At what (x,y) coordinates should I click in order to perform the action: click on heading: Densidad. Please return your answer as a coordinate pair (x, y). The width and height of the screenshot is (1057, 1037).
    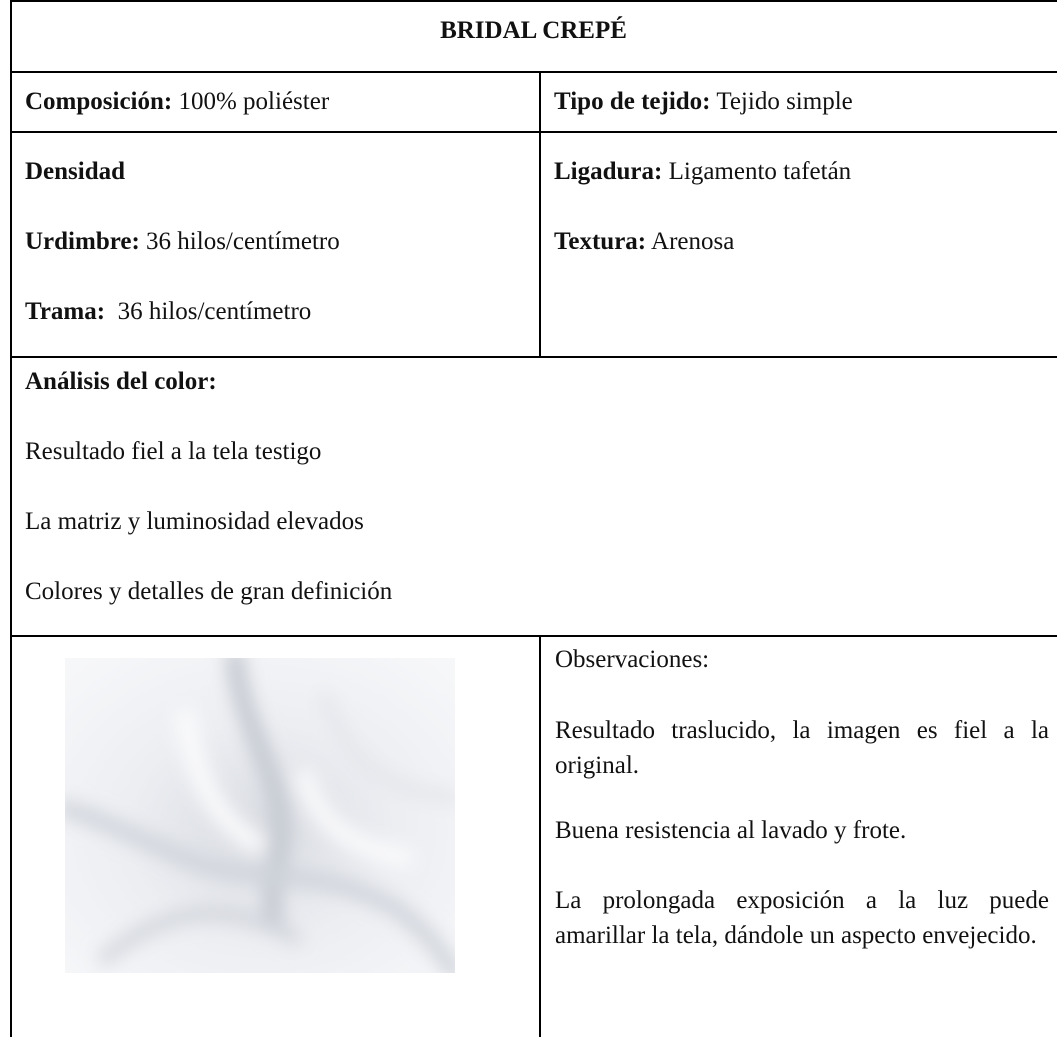
    Looking at the image, I should click on (75, 171).